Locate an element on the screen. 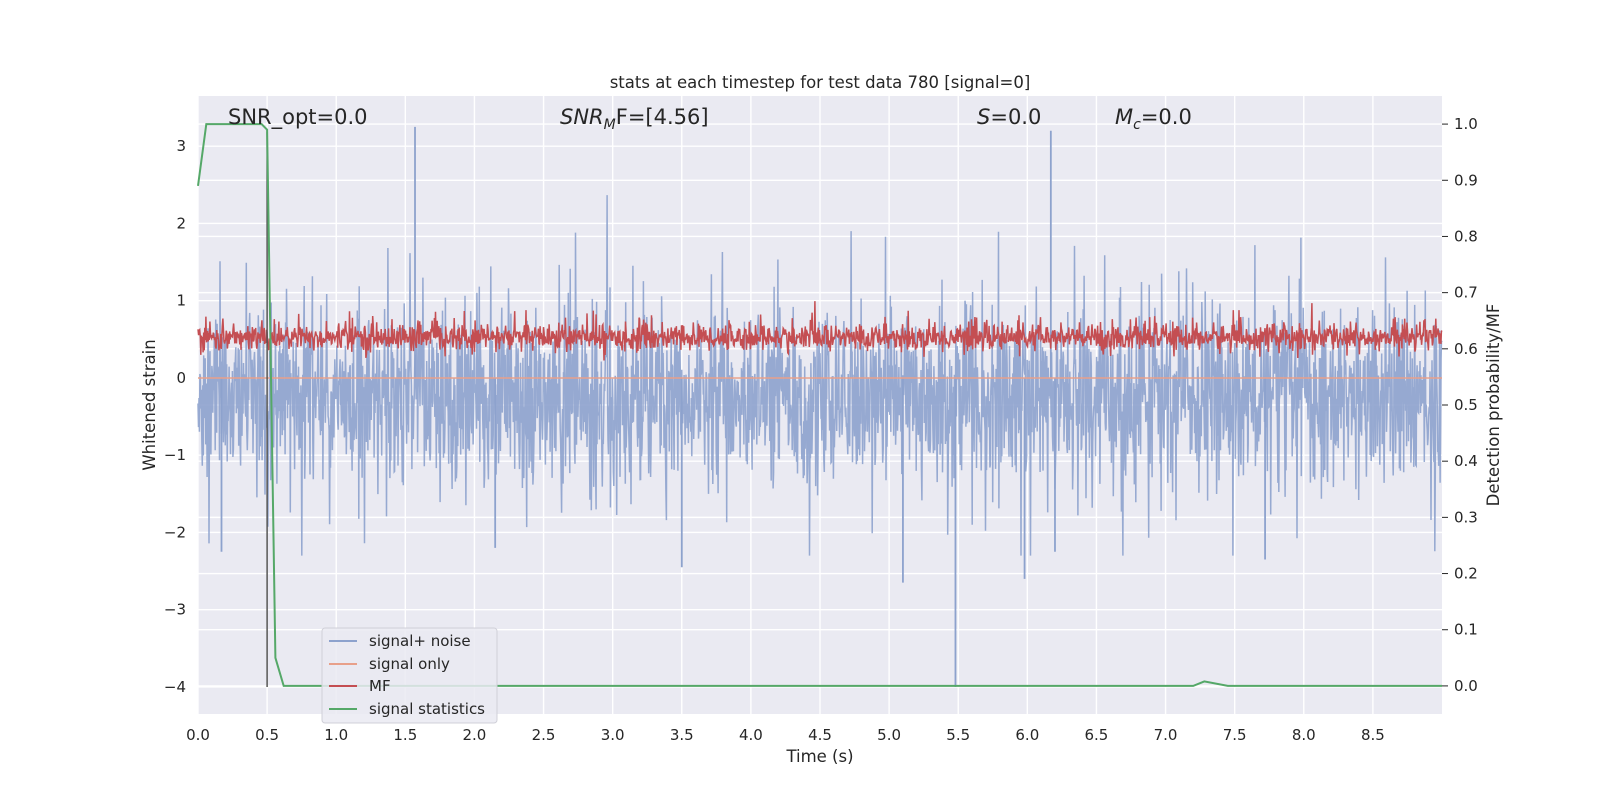 The image size is (1600, 800). y2-tick-label: 0.0 is located at coordinates (1466, 686).